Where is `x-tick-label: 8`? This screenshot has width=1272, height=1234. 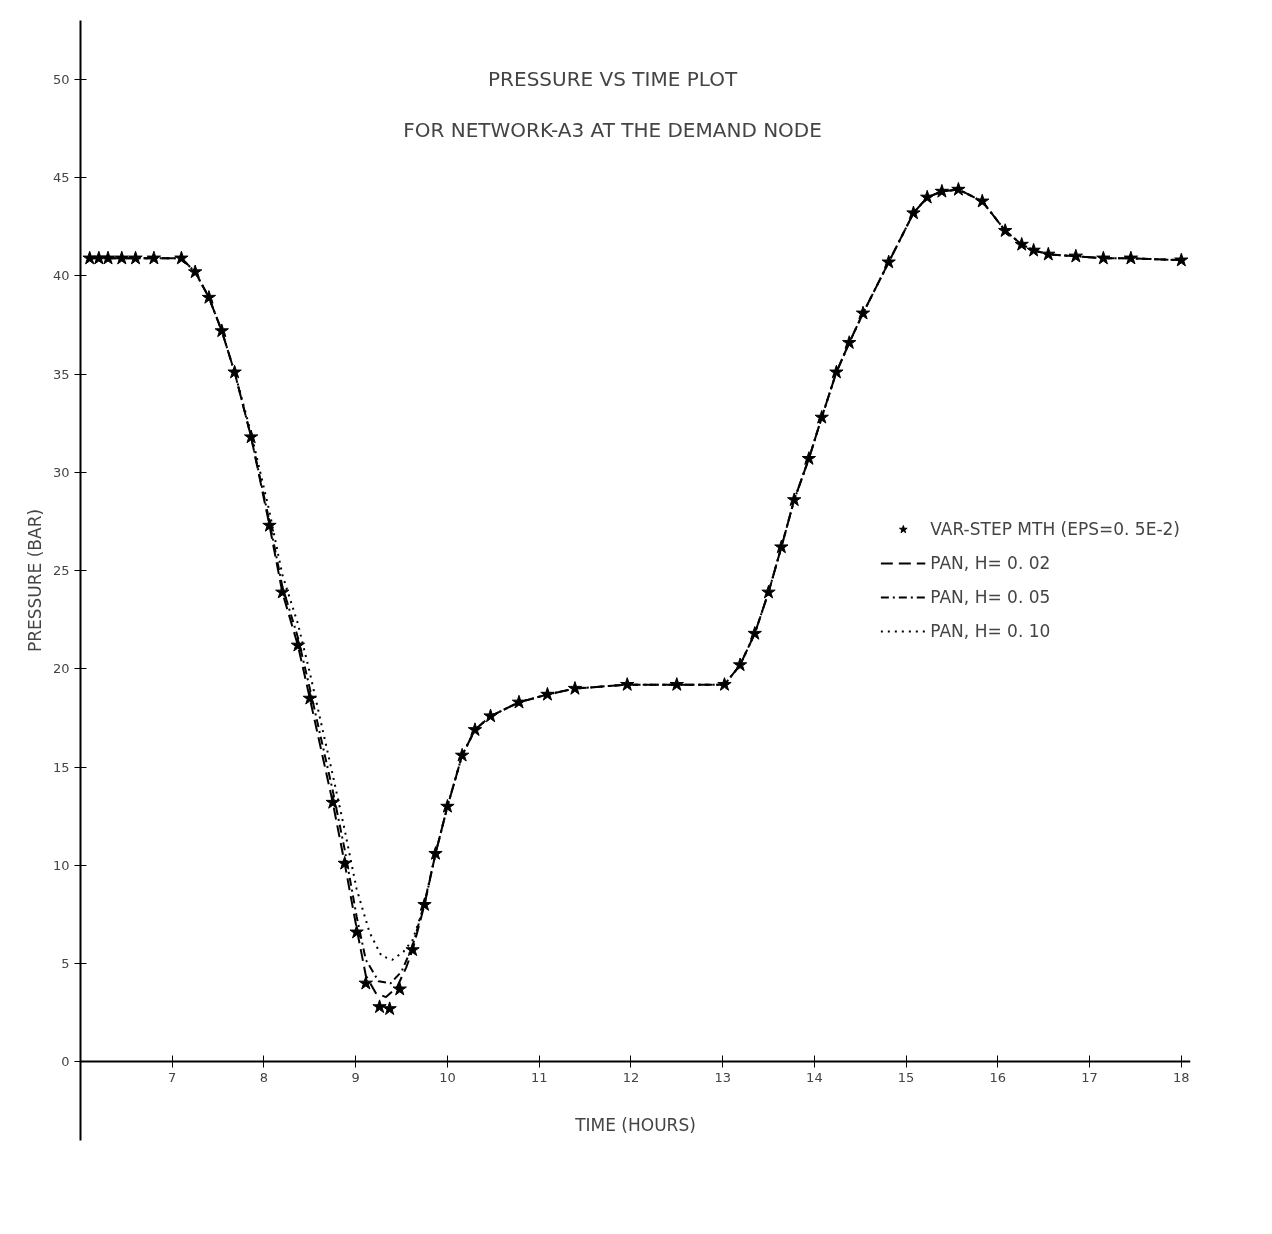 x-tick-label: 8 is located at coordinates (264, 1077).